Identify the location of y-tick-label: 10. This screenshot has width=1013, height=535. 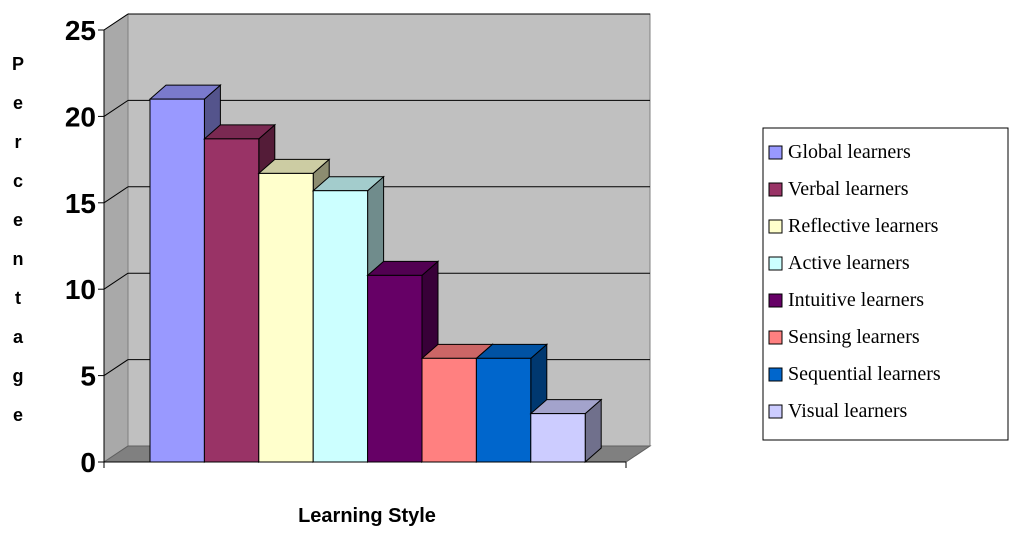
(80, 289).